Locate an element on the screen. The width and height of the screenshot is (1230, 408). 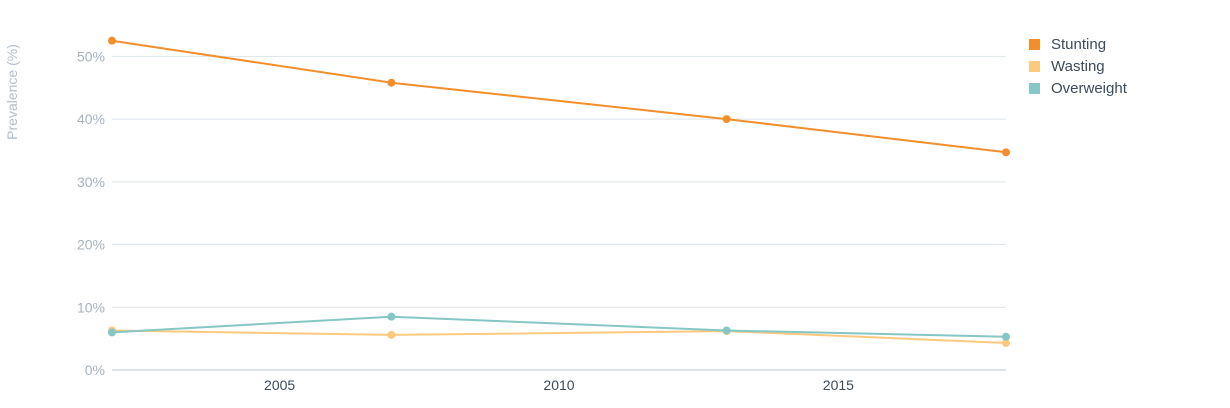
y-tick-label: 0% is located at coordinates (95, 370).